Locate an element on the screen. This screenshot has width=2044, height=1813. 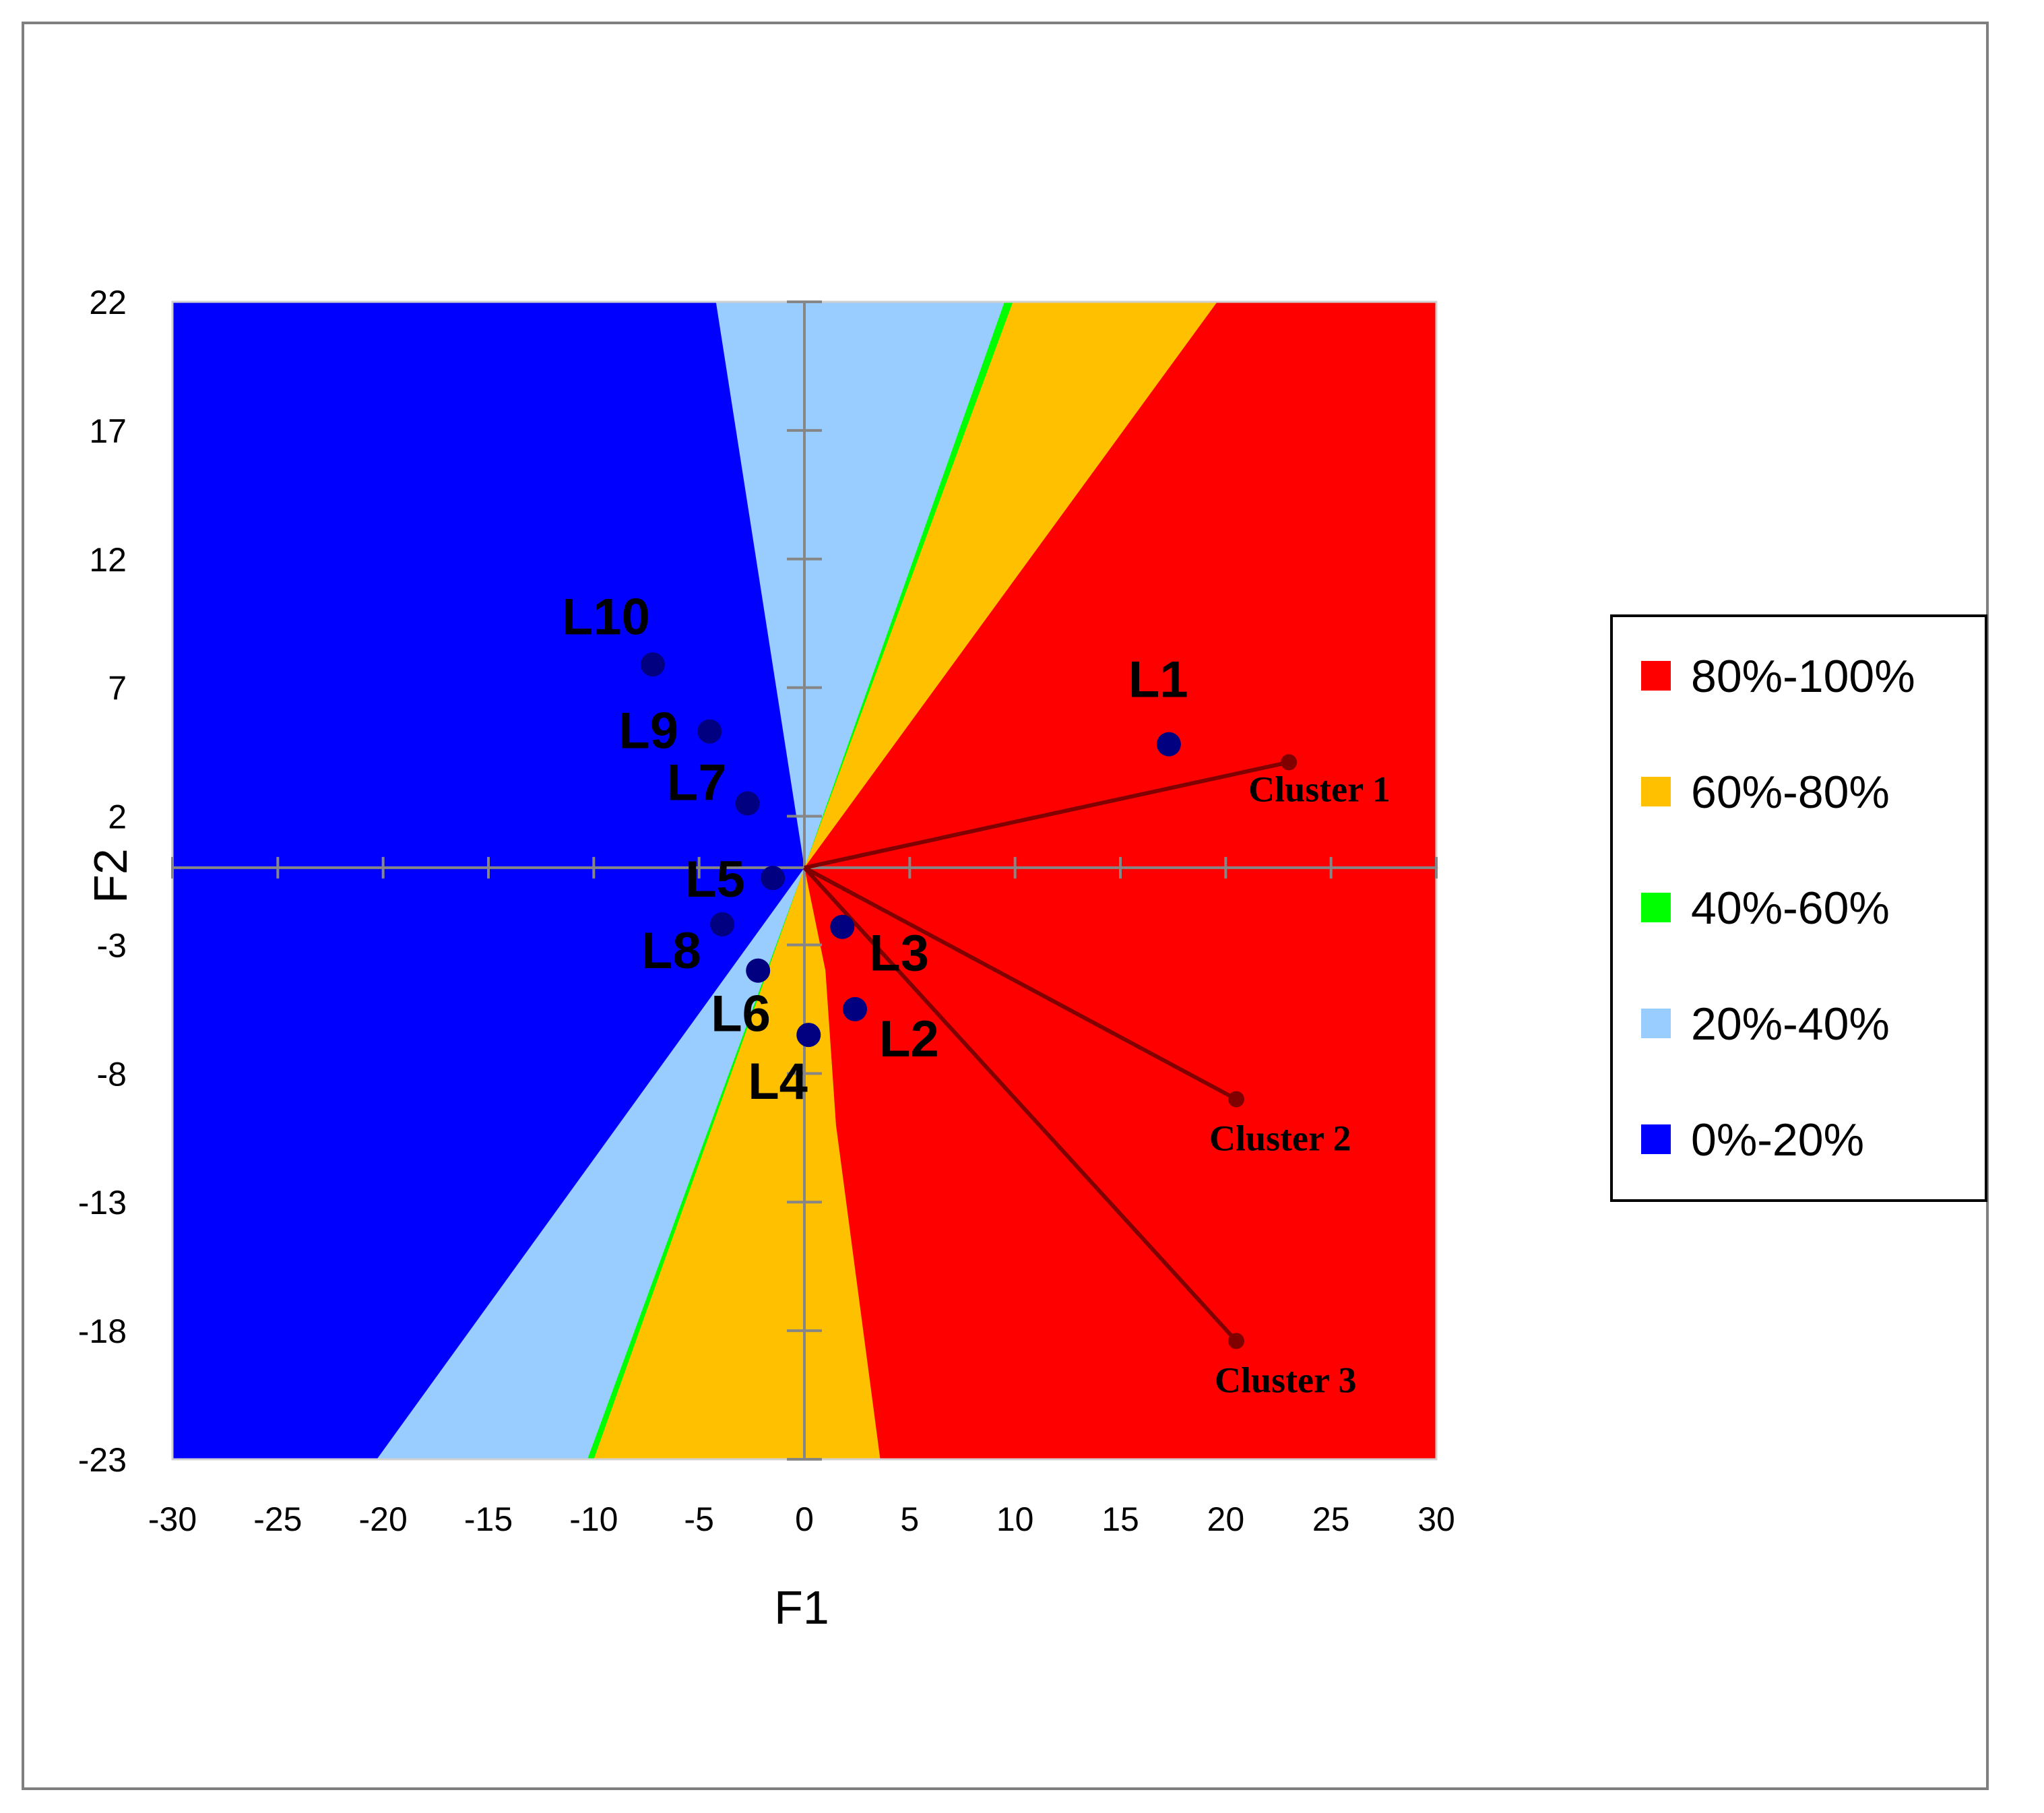
x-tick-label: -15 is located at coordinates (488, 1519).